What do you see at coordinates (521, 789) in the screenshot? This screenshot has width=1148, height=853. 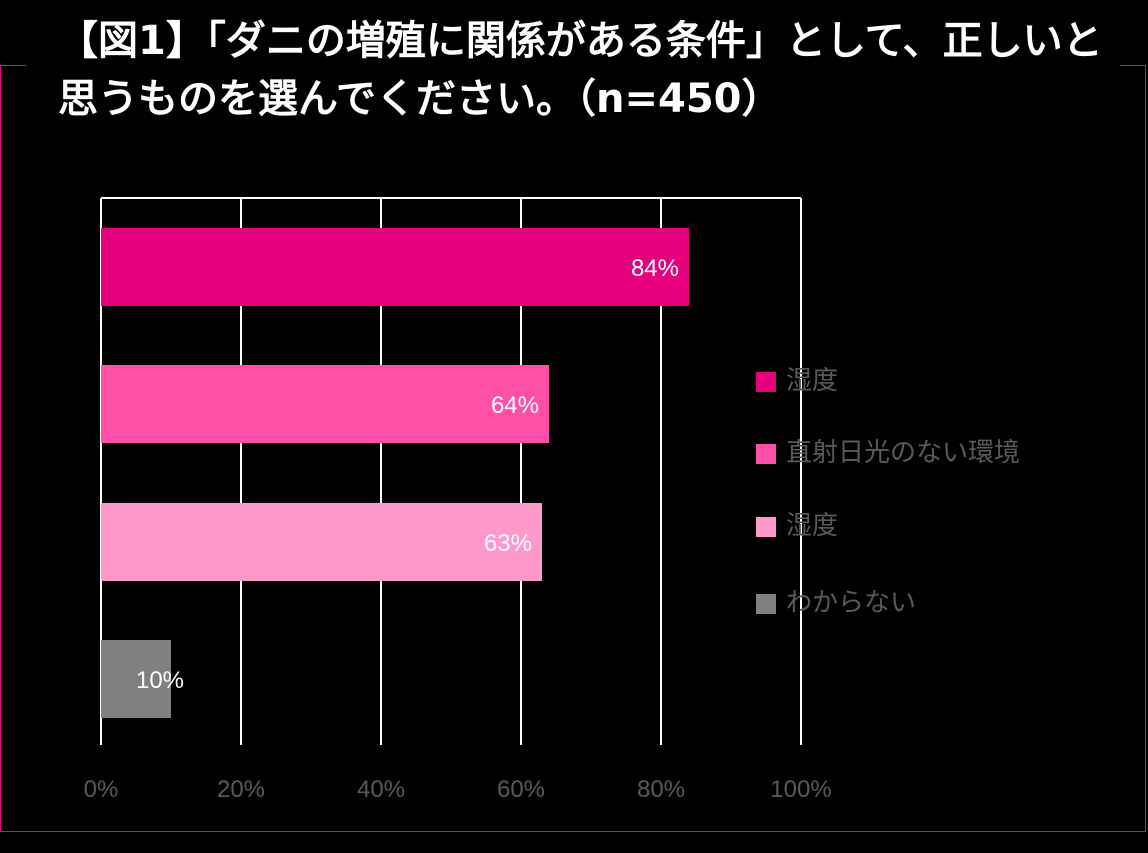 I see `x-tick-label: 60%` at bounding box center [521, 789].